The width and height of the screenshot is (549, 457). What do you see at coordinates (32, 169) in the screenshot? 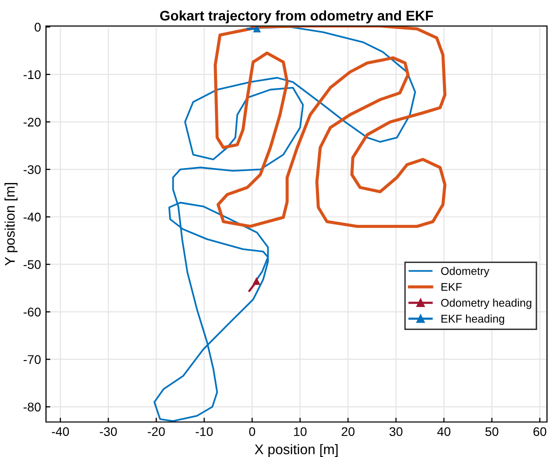
I see `y-tick-label: -30` at bounding box center [32, 169].